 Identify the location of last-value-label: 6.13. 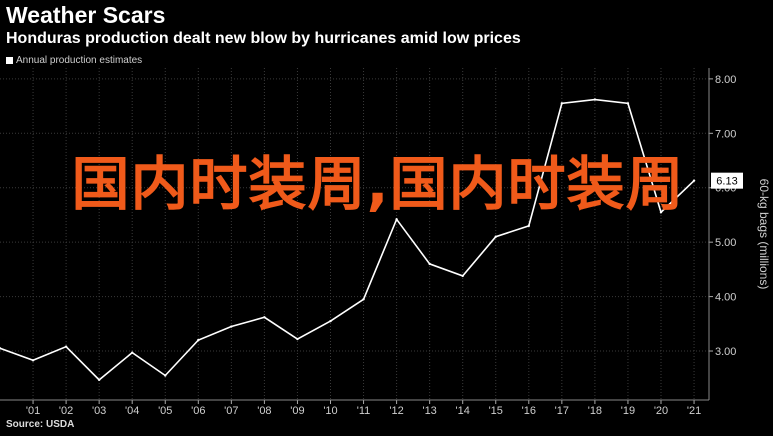
(726, 182).